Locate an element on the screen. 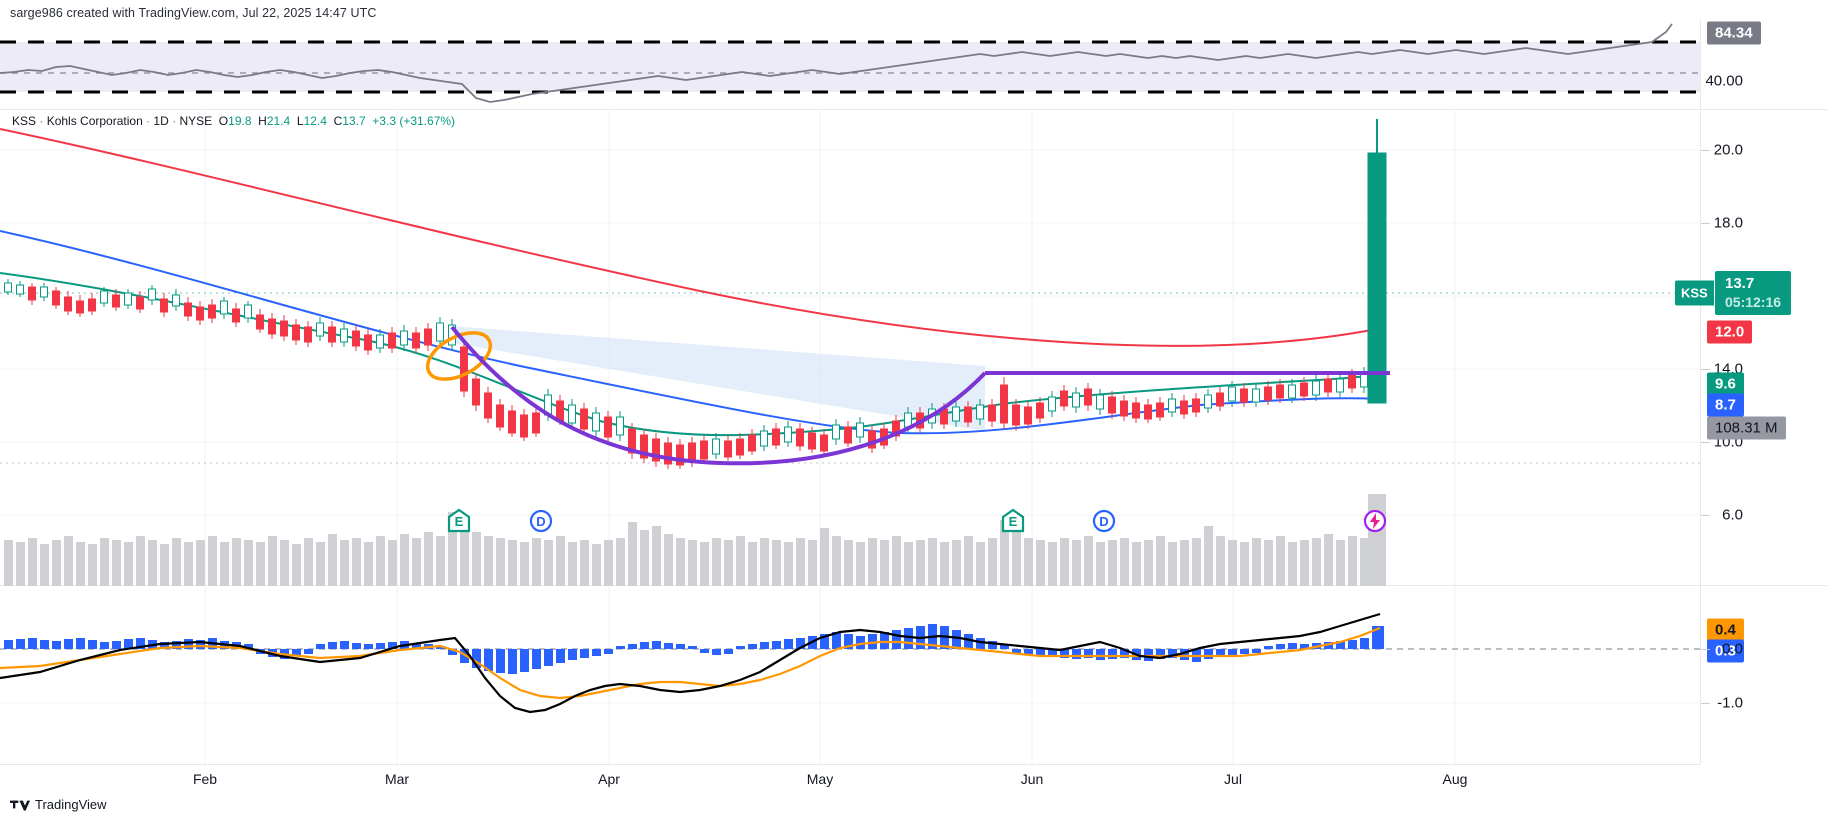  rsi-band is located at coordinates (850, 67).